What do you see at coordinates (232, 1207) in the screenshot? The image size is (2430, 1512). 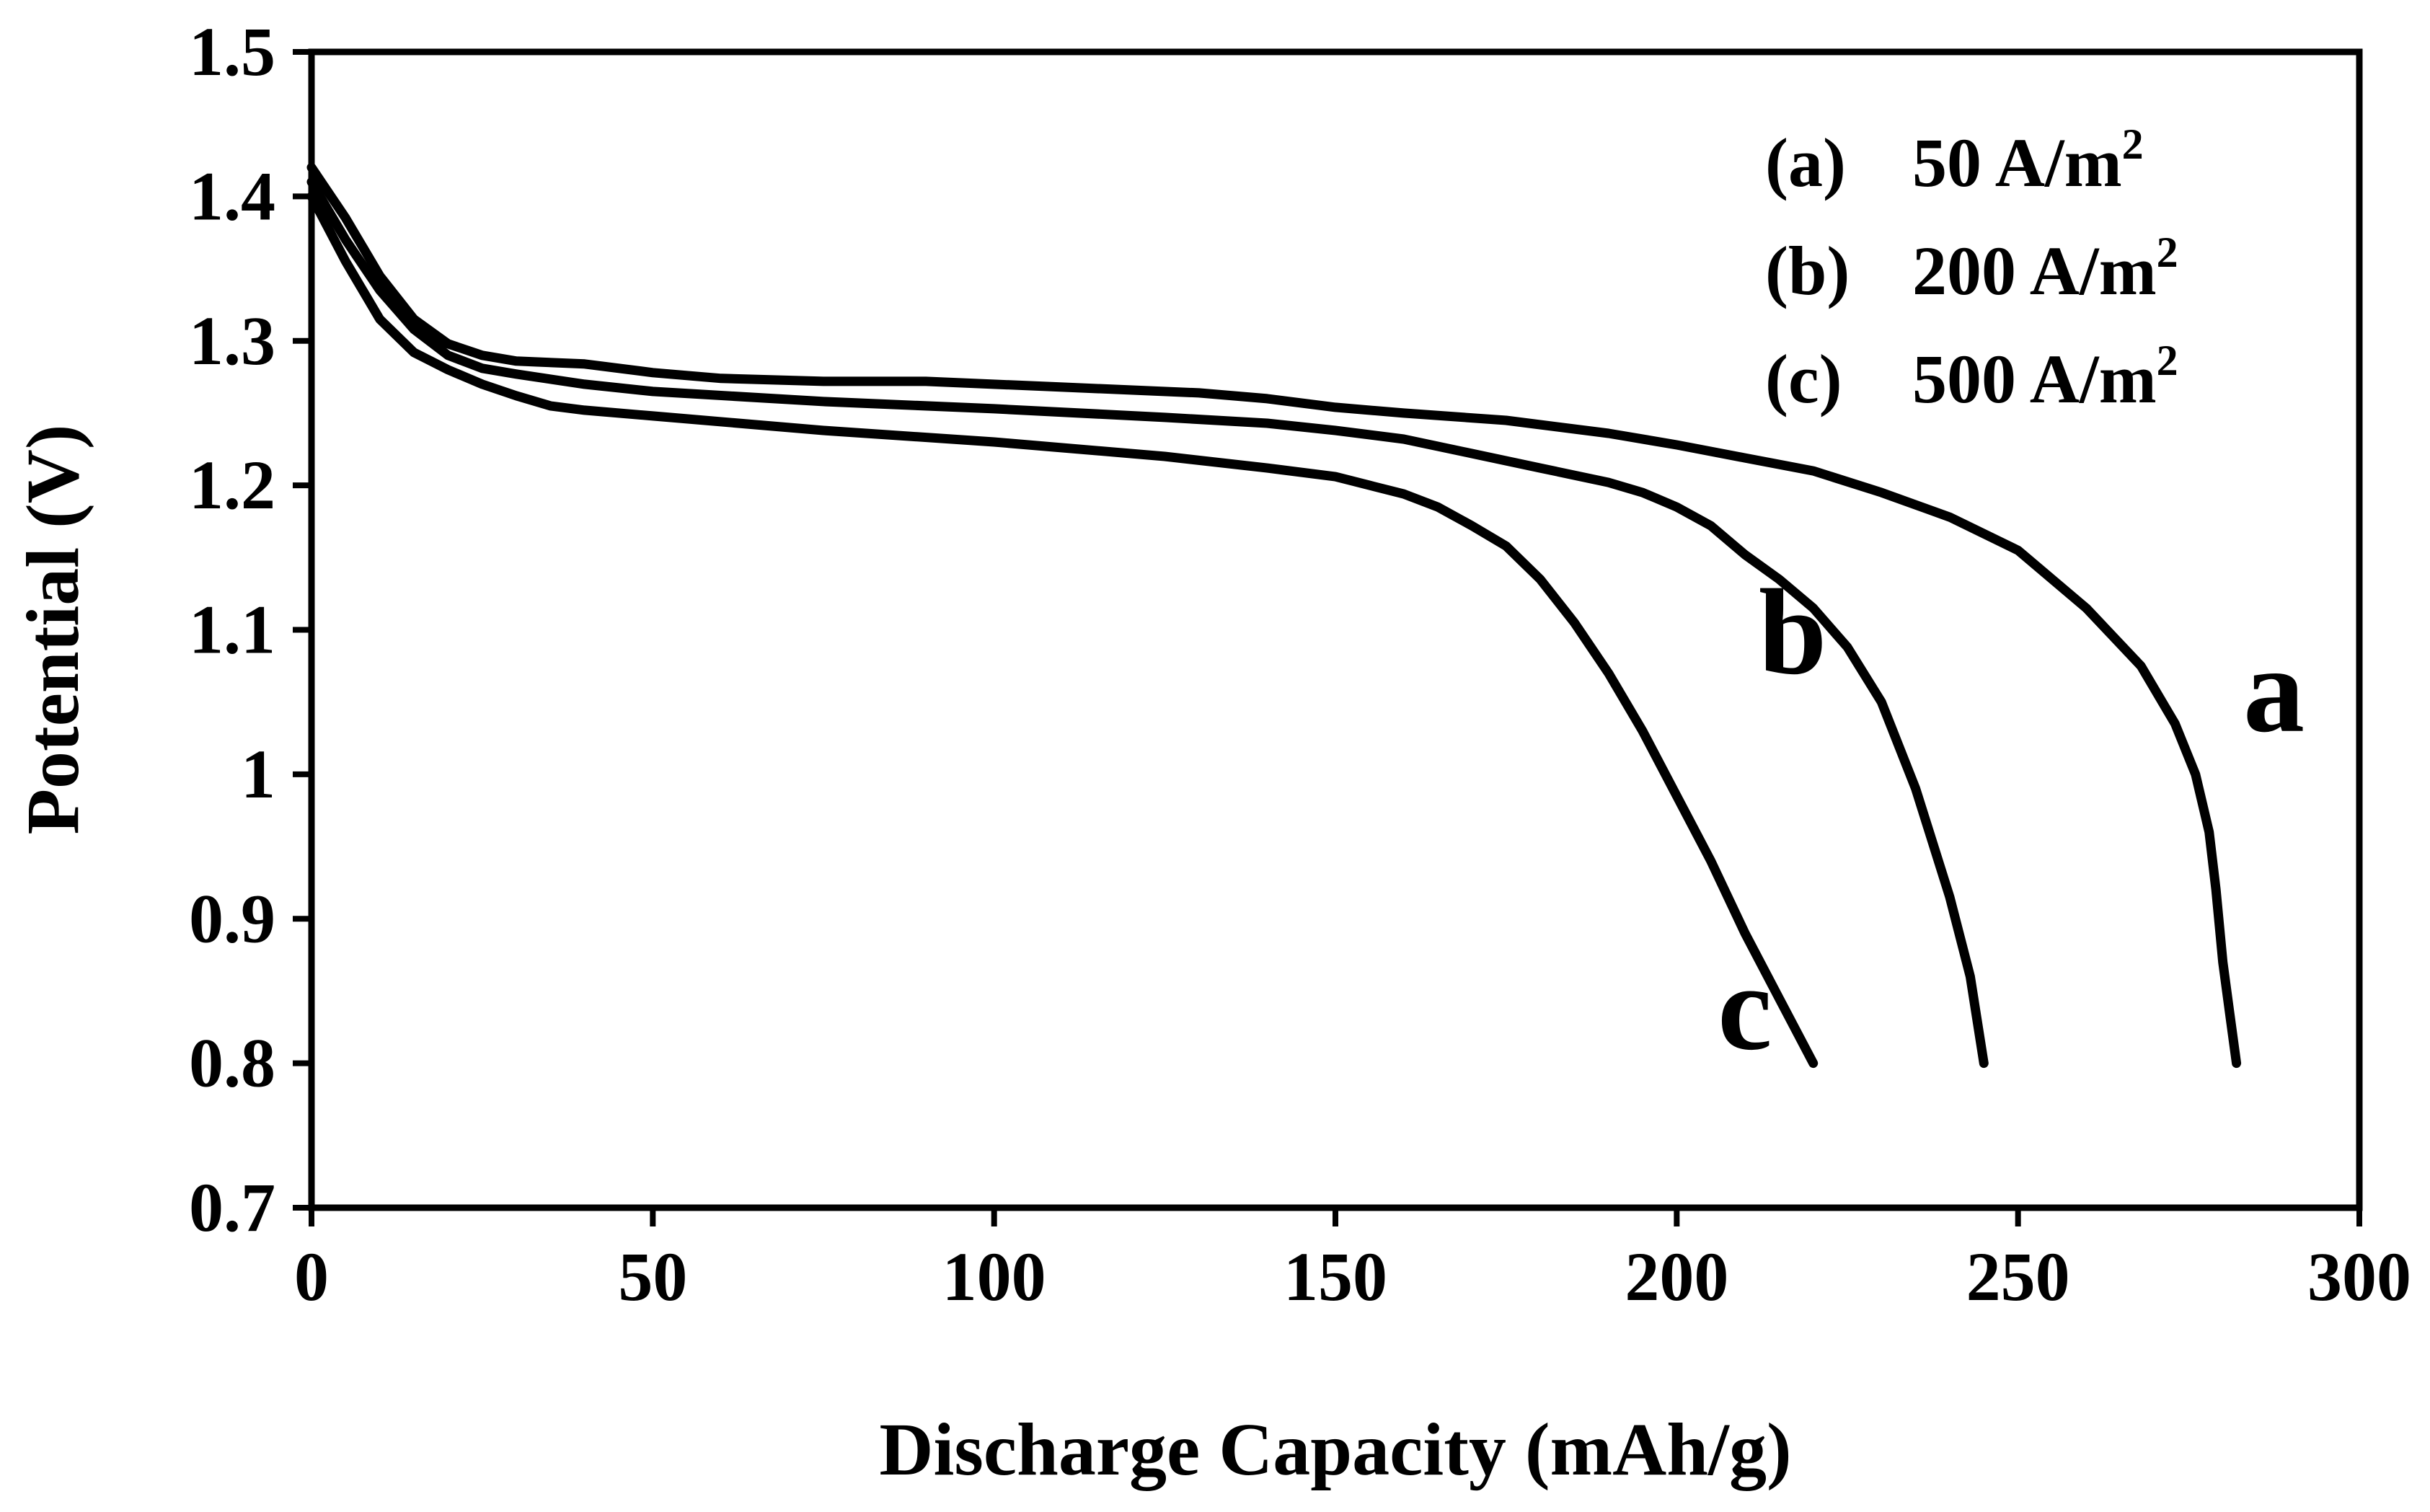 I see `y-tick-label: 0.7` at bounding box center [232, 1207].